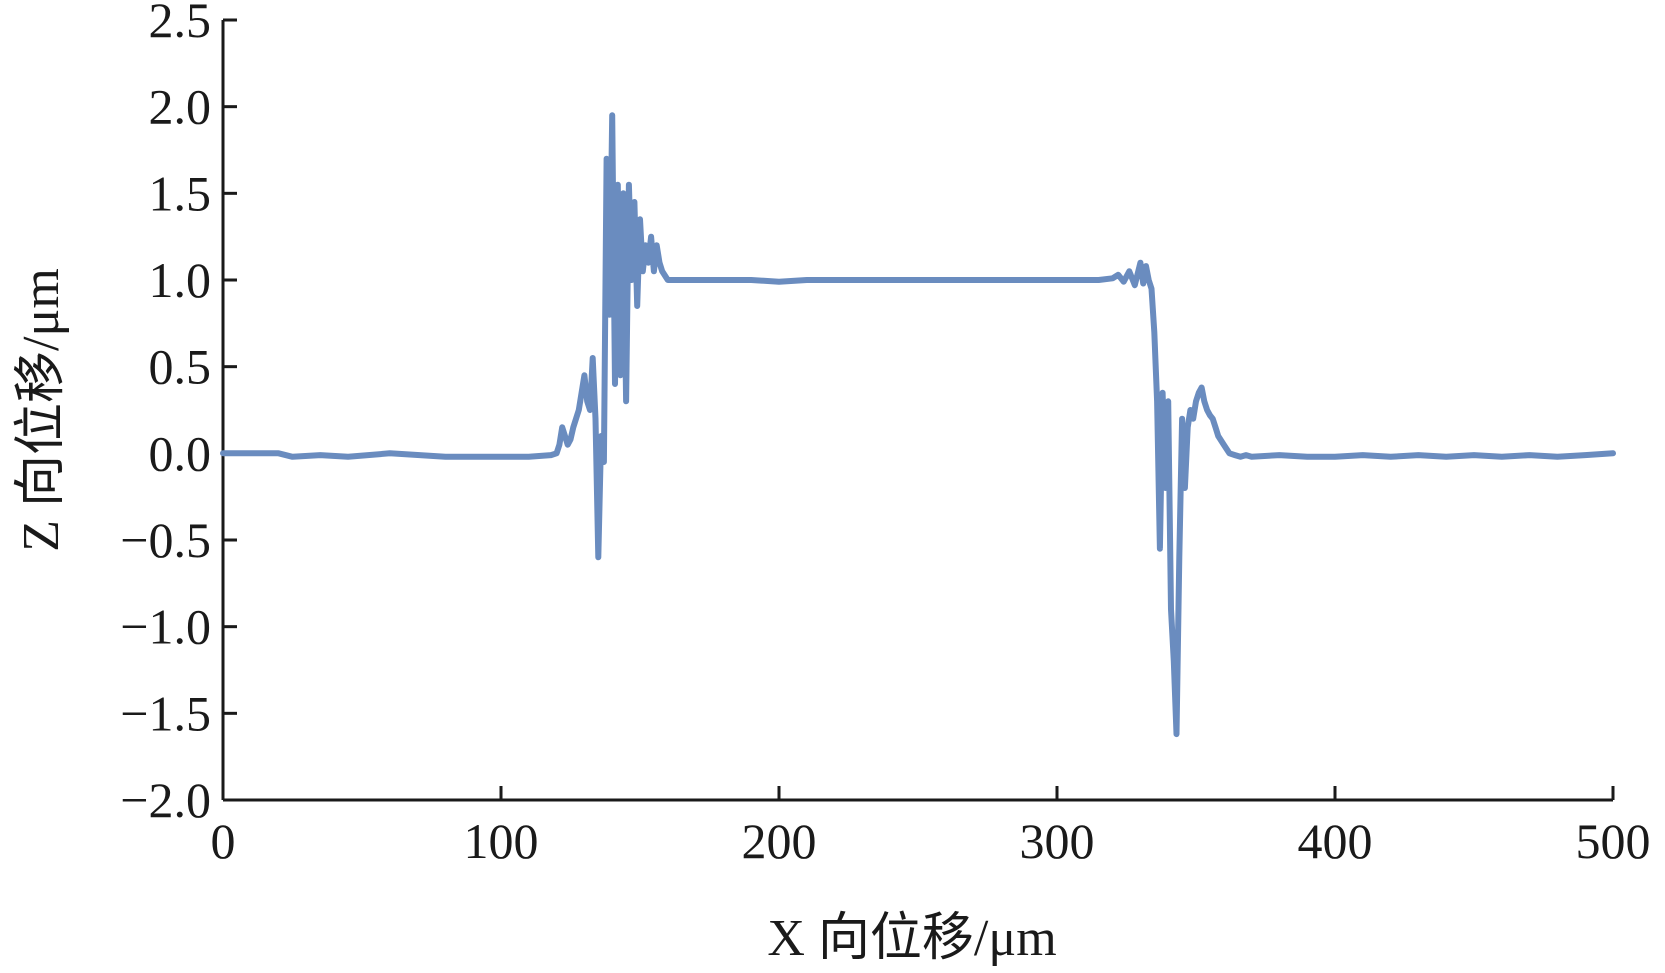  Describe the element at coordinates (165, 627) in the screenshot. I see `y-tick-label: −1.0` at that location.